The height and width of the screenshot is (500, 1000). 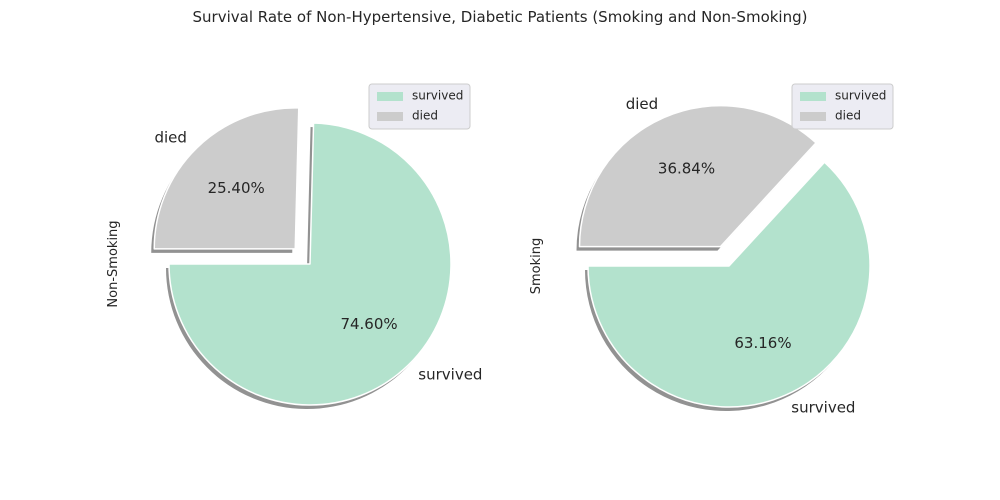 I want to click on axis-label-smoking: Smoking, so click(x=536, y=266).